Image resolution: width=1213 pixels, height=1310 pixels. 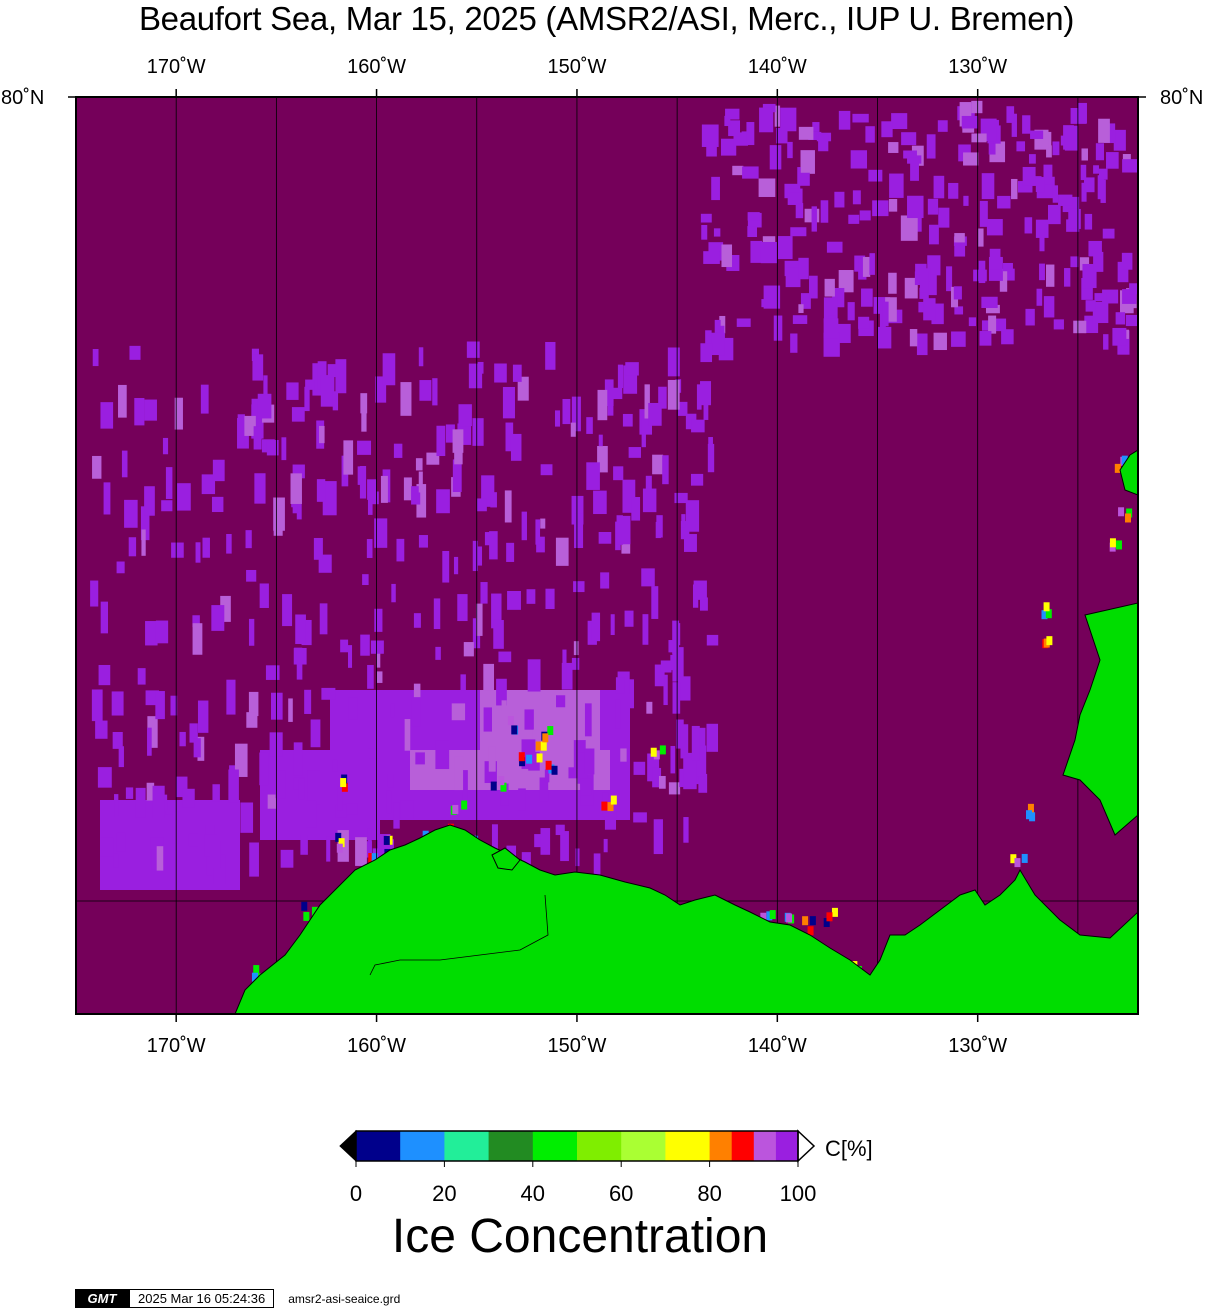 I want to click on lat-label-left: 80˚N, so click(x=23, y=98).